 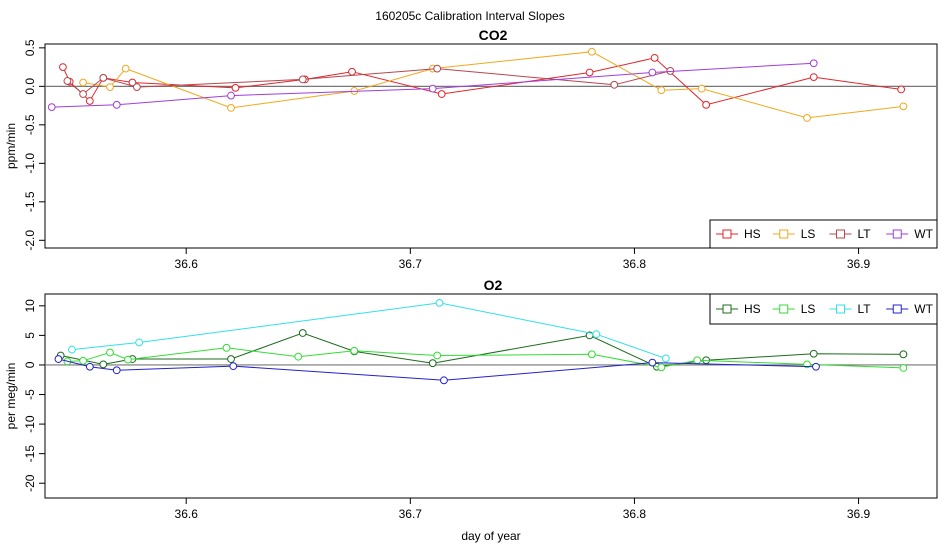 I want to click on y-tick-label: -10, so click(x=30, y=424).